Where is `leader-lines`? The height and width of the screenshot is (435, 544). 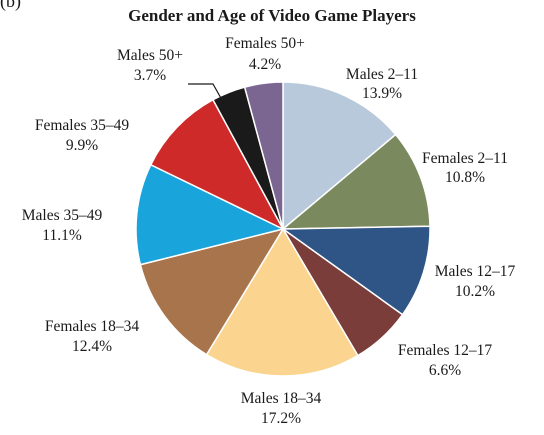
leader-lines is located at coordinates (205, 92).